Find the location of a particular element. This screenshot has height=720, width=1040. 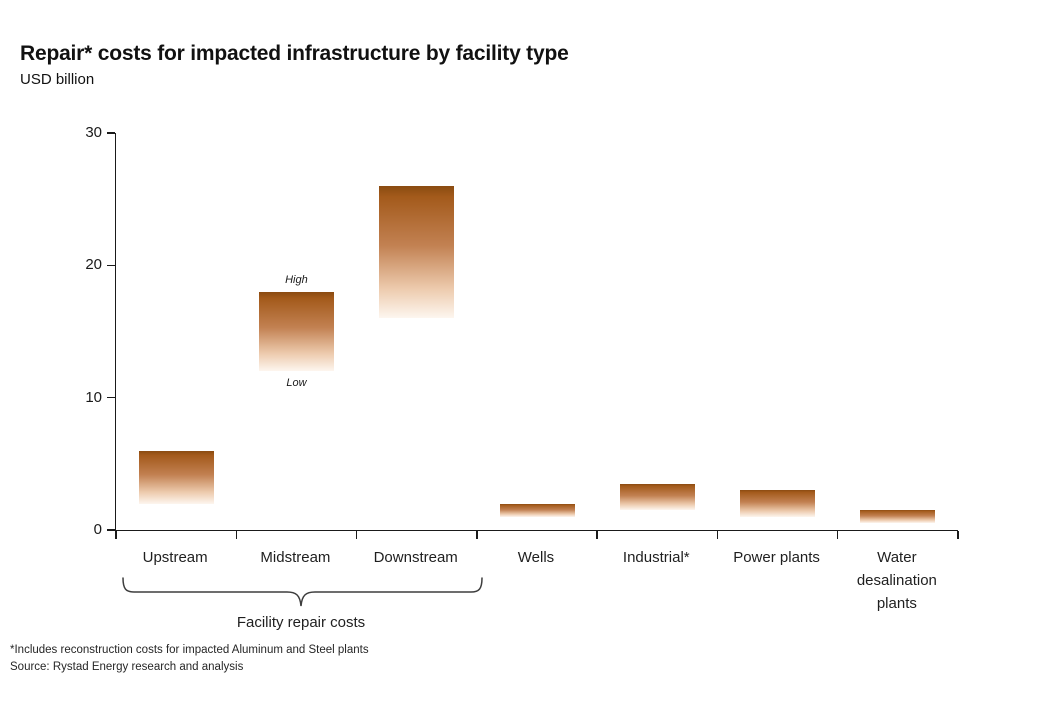

bar-downstream is located at coordinates (417, 252).